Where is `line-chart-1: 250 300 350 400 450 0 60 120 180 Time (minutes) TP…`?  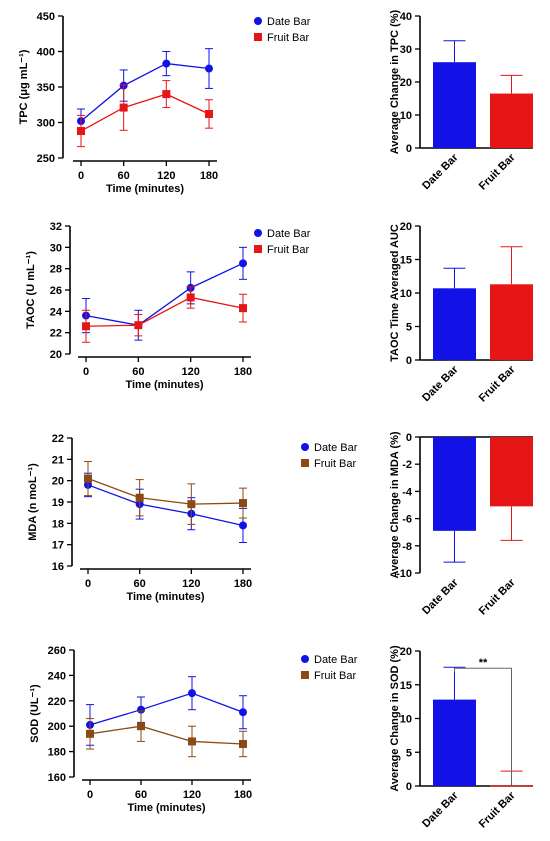
line-chart-1: 250 300 350 400 450 0 60 120 180 Time (minutes) TP… is located at coordinates (164, 103).